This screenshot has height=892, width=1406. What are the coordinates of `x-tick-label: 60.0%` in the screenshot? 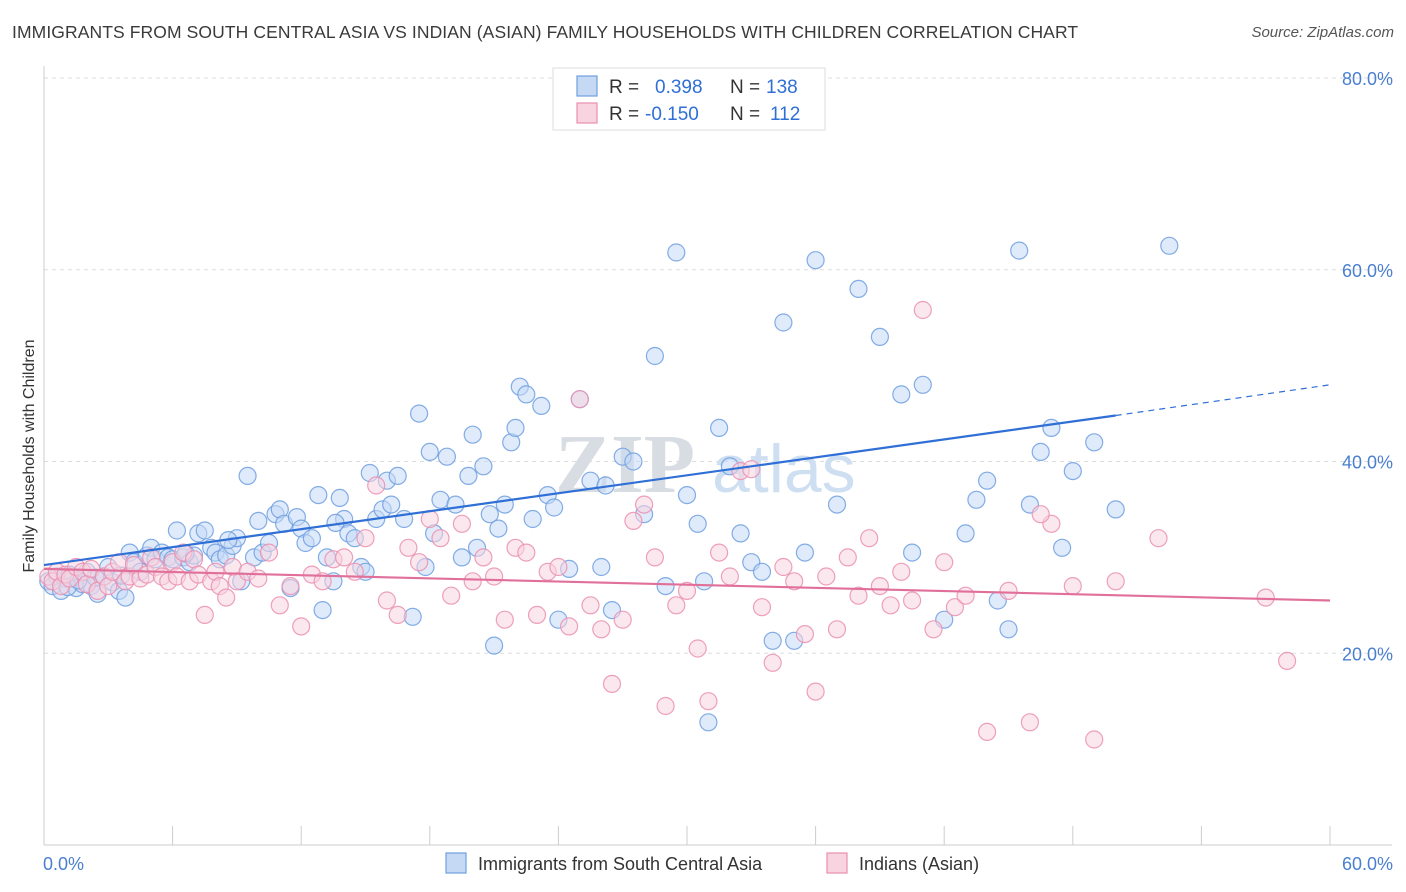 It's located at (1367, 864).